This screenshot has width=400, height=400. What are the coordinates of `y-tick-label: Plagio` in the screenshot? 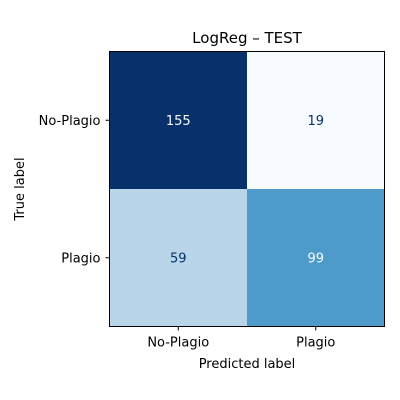 It's located at (80, 258).